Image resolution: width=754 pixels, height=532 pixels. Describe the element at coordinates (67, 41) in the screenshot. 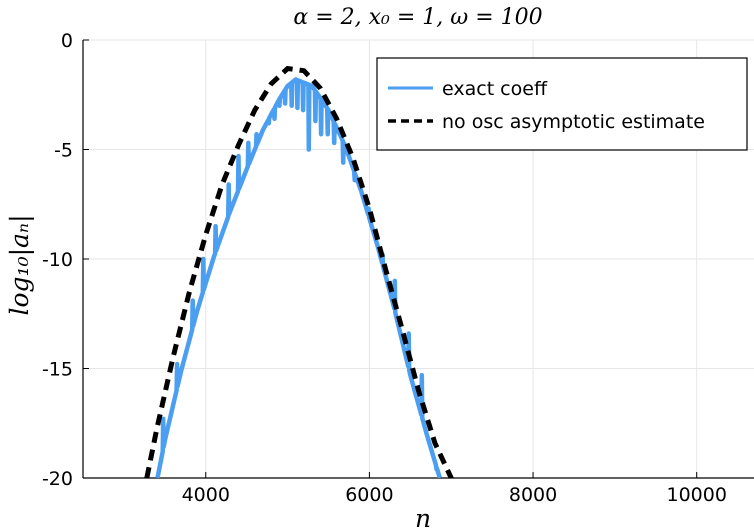

I see `y-tick-label: 0` at that location.